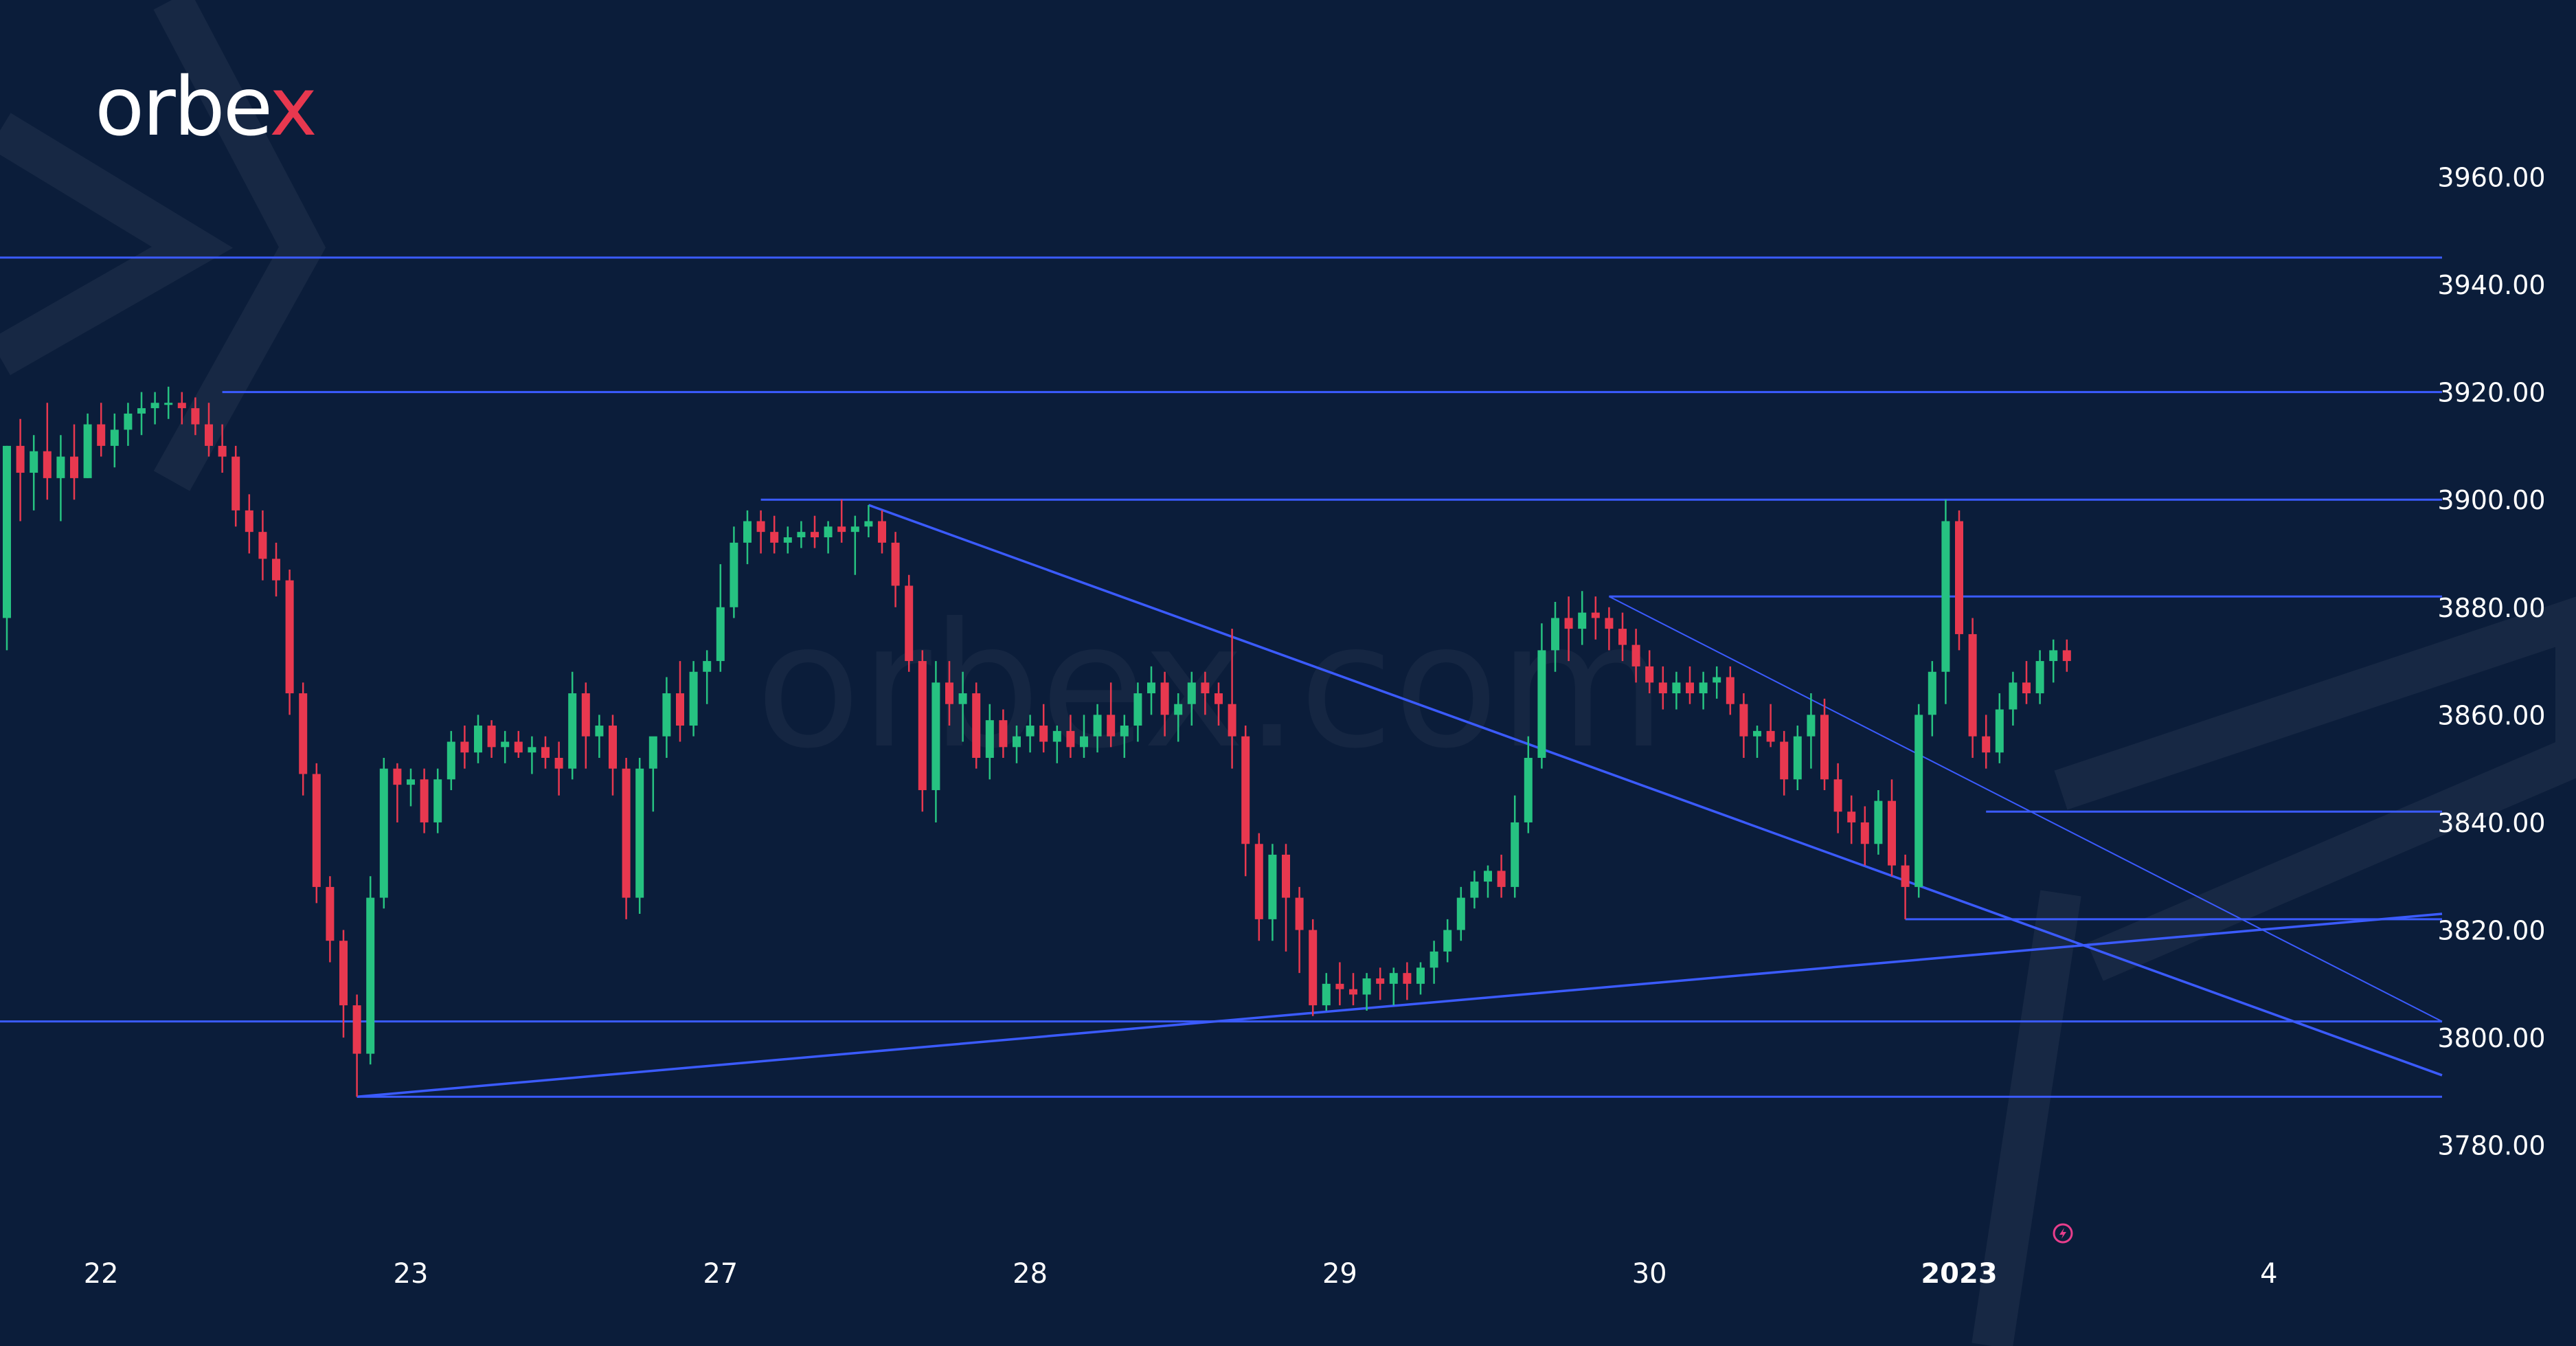 The image size is (2576, 1346). I want to click on svg-text: orbex, so click(205, 107).